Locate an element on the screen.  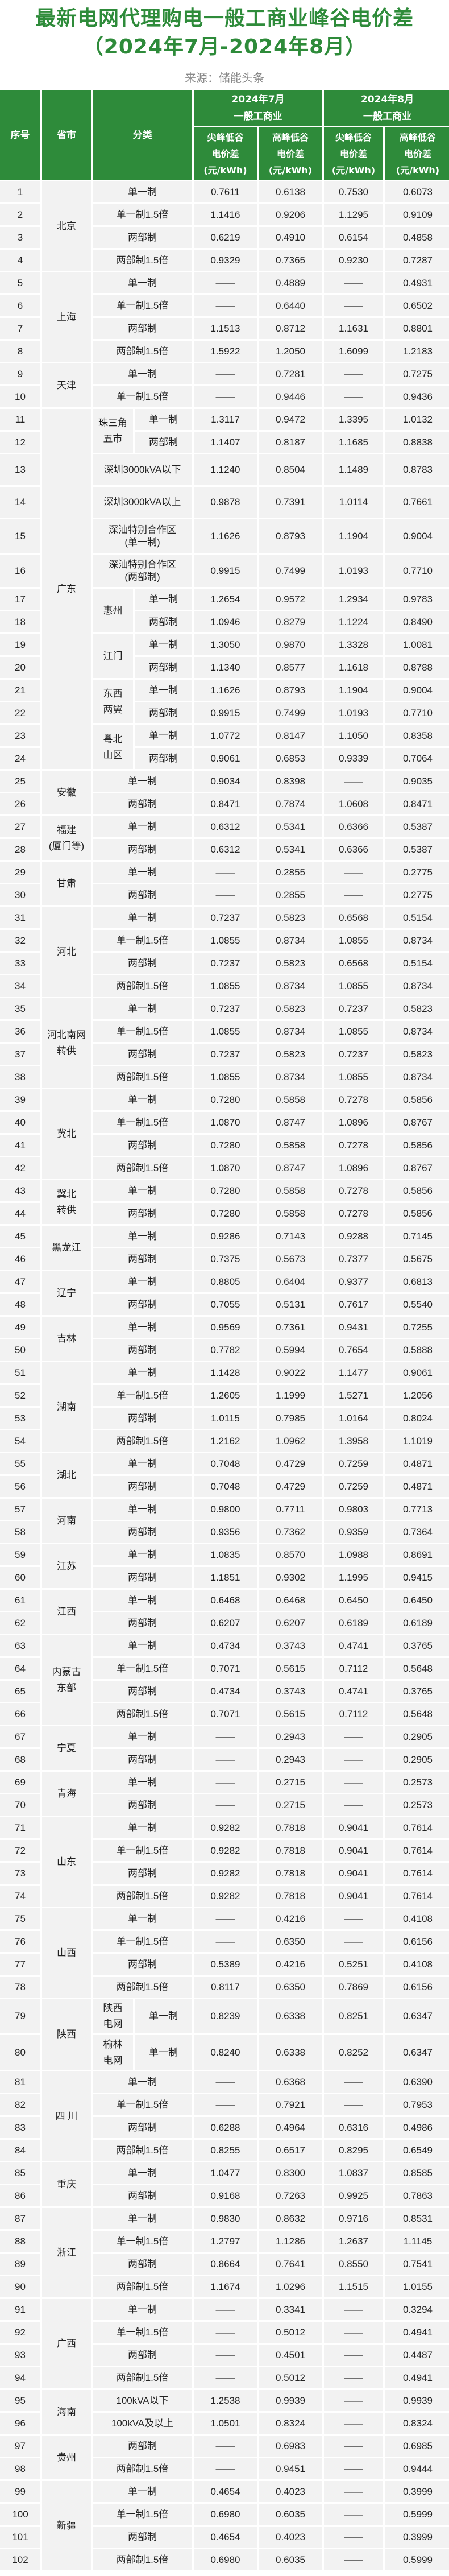
value-jul-peak-valley: 1.0855 is located at coordinates (226, 1031).